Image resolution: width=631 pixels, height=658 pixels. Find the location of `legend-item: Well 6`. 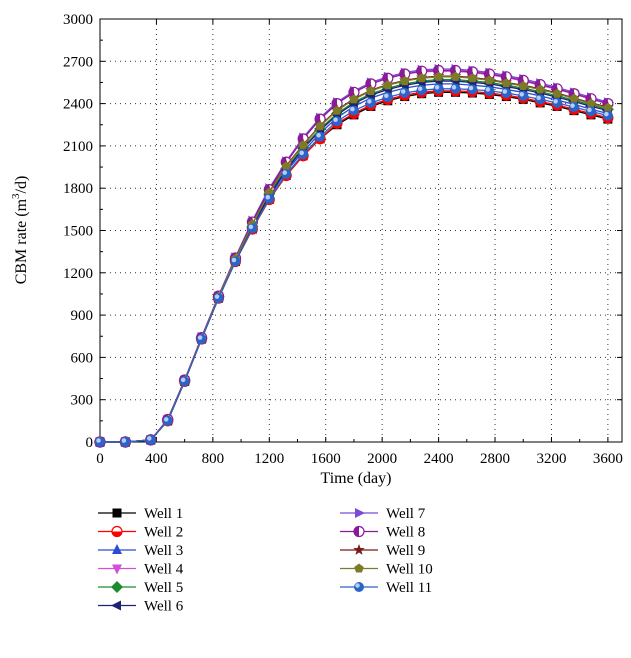

legend-item: Well 6 is located at coordinates (141, 607).